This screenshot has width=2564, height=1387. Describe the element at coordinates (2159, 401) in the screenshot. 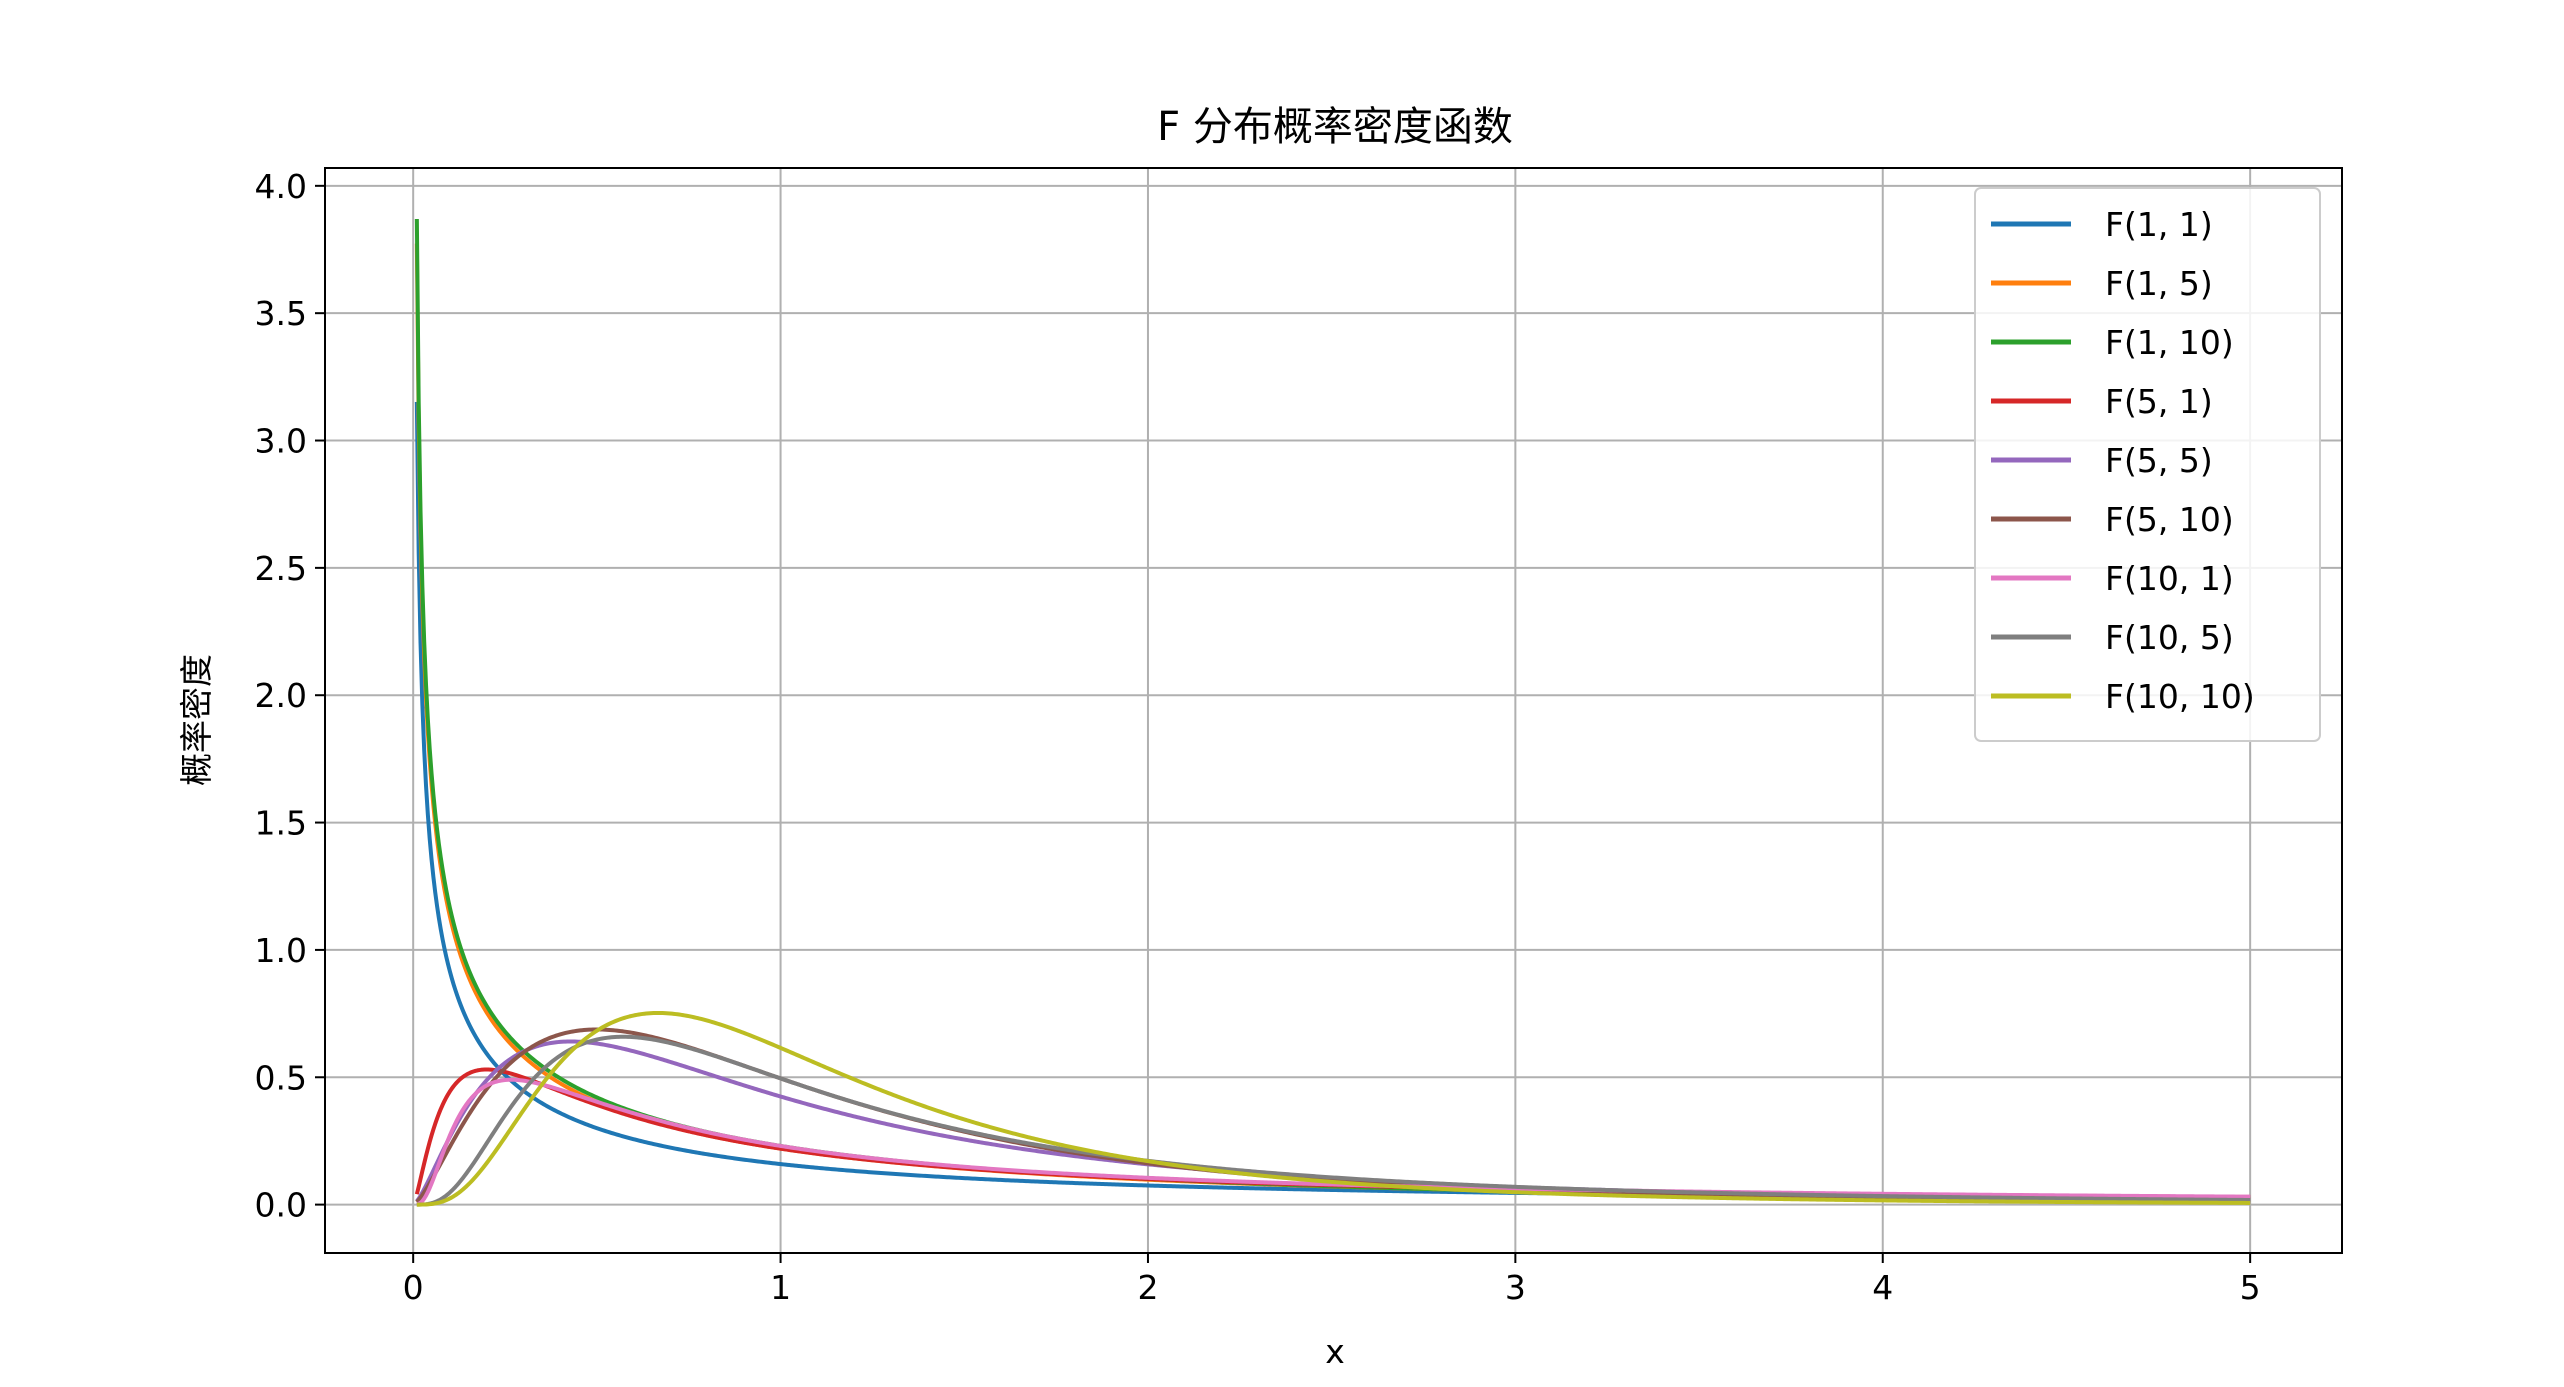

I see `legend-label: F(5, 1)` at that location.